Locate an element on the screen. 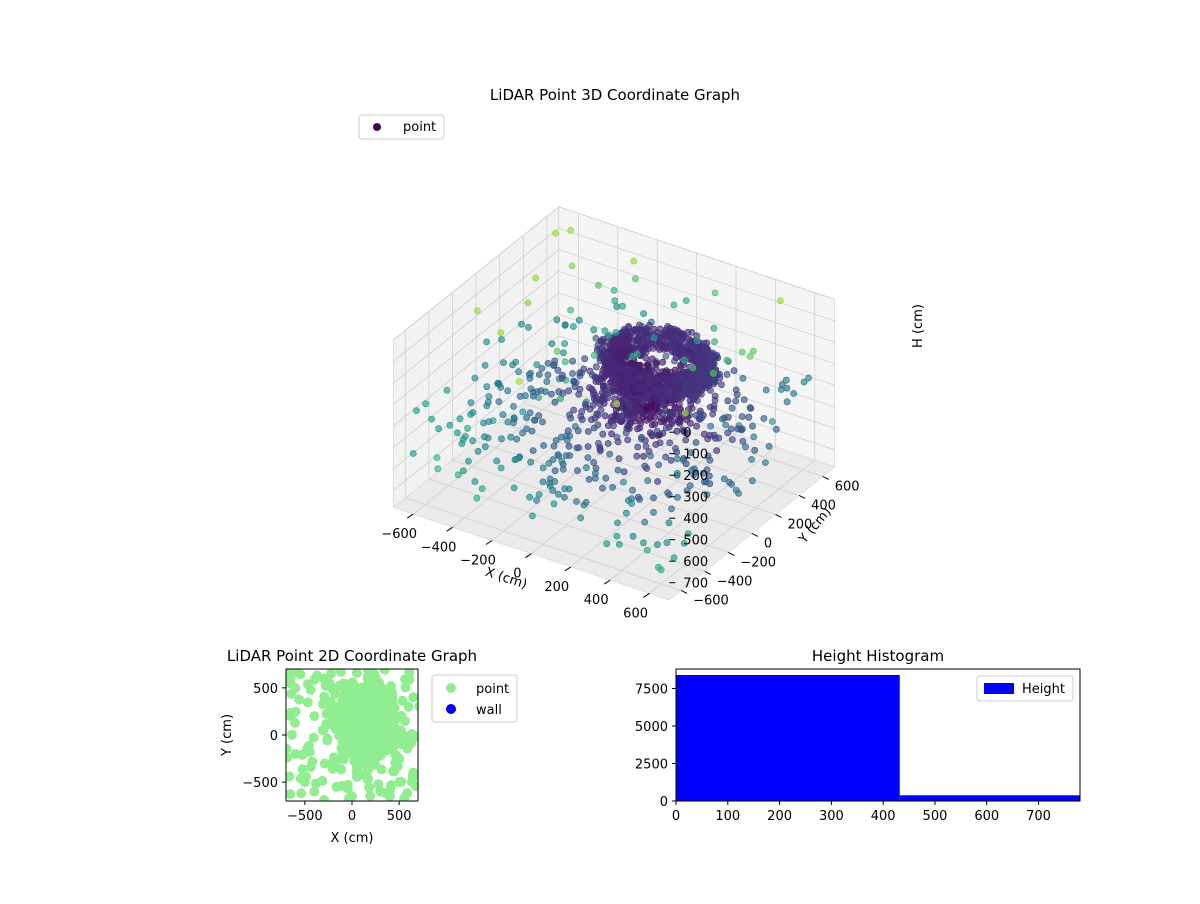 This screenshot has height=904, width=1200. x-tick-label: −500 is located at coordinates (305, 816).